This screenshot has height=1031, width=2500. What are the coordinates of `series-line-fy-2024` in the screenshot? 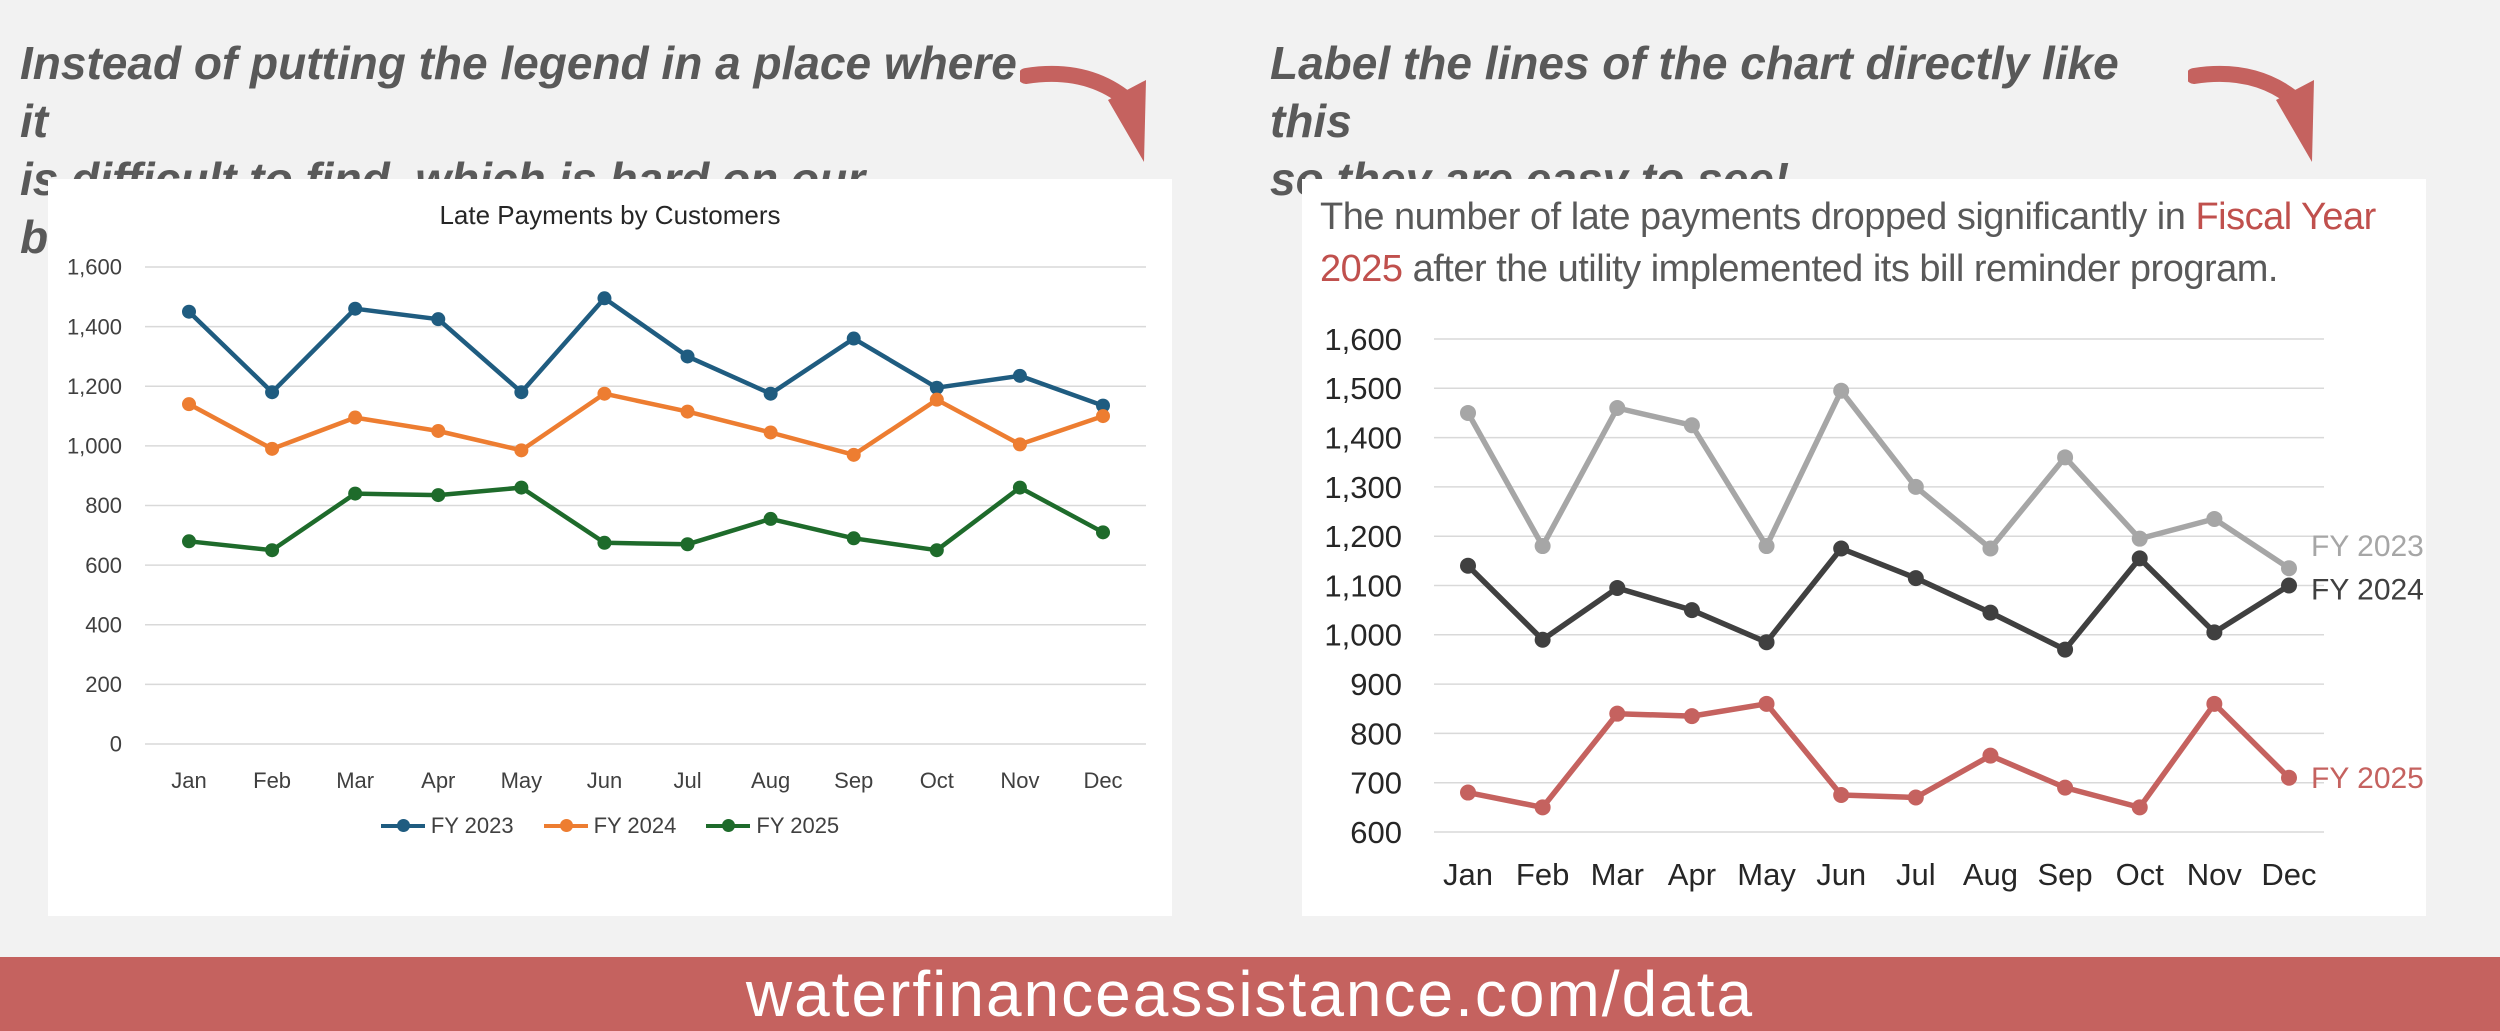 It's located at (645, 424).